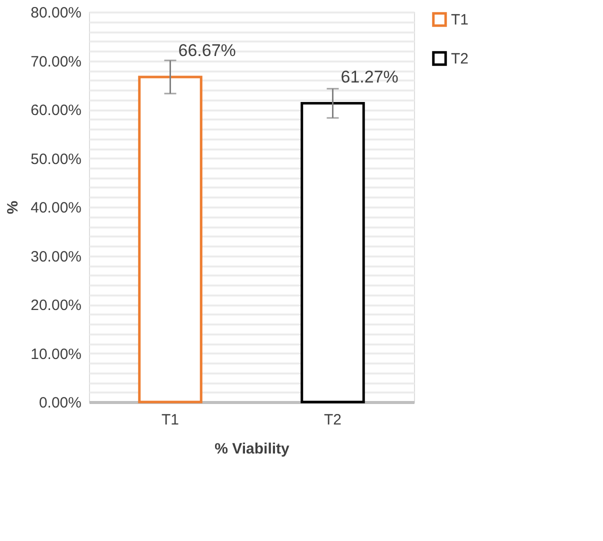  What do you see at coordinates (60, 403) in the screenshot?
I see `y-tick-label: 0.00%` at bounding box center [60, 403].